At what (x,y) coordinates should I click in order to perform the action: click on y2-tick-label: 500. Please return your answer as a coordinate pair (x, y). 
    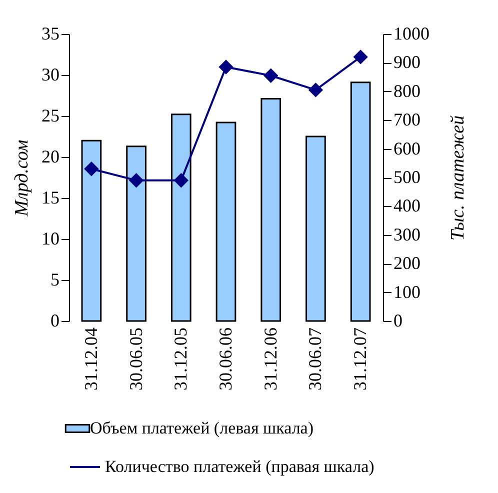
    Looking at the image, I should click on (407, 177).